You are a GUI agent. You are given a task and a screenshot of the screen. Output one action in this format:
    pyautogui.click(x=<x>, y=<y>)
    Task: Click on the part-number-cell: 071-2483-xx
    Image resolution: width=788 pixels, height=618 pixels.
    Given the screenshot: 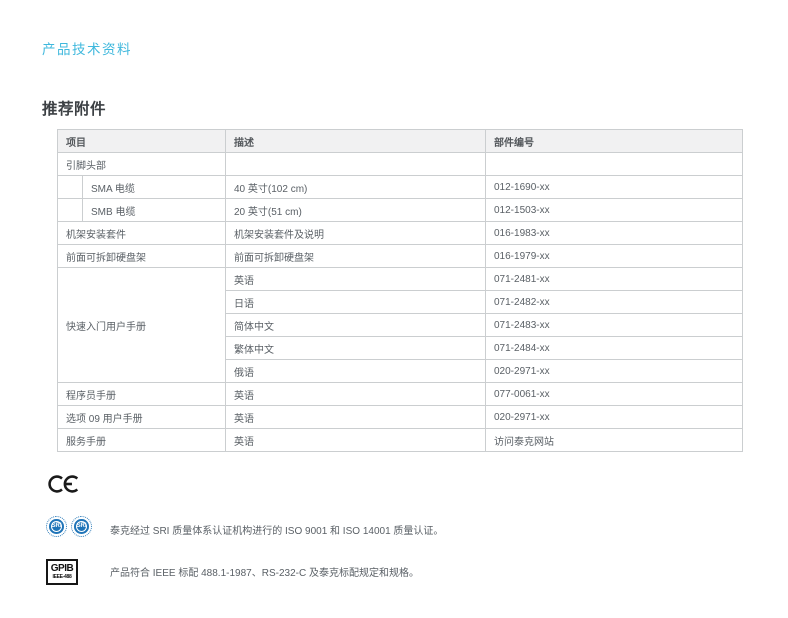 What is the action you would take?
    pyautogui.click(x=614, y=325)
    